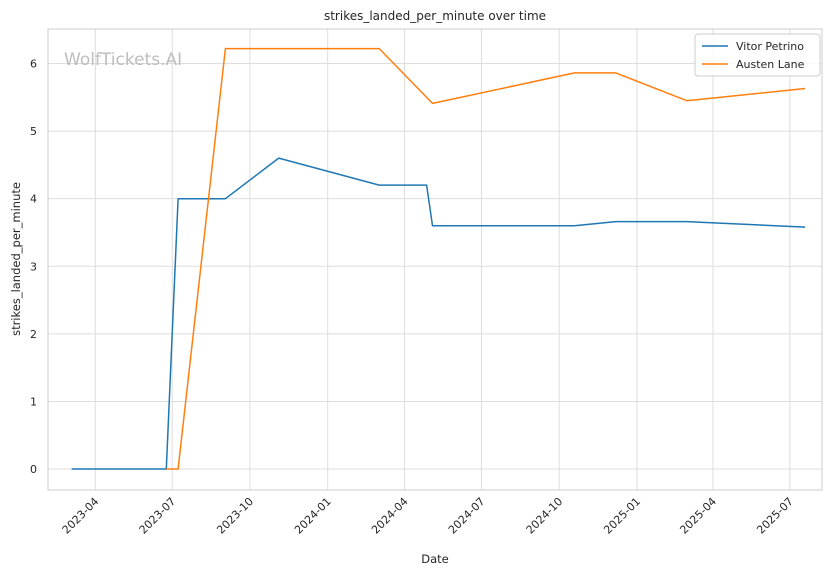 The height and width of the screenshot is (575, 832). I want to click on y-axis-label: strikes_landed_per_minute, so click(16, 259).